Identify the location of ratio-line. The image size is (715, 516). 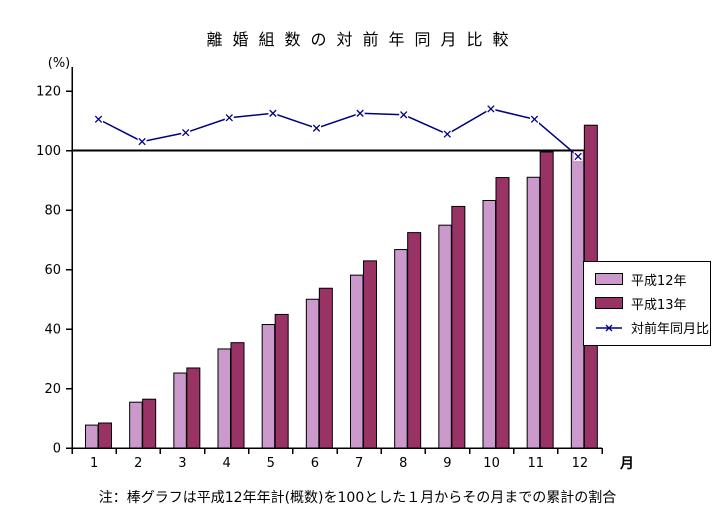
(338, 133).